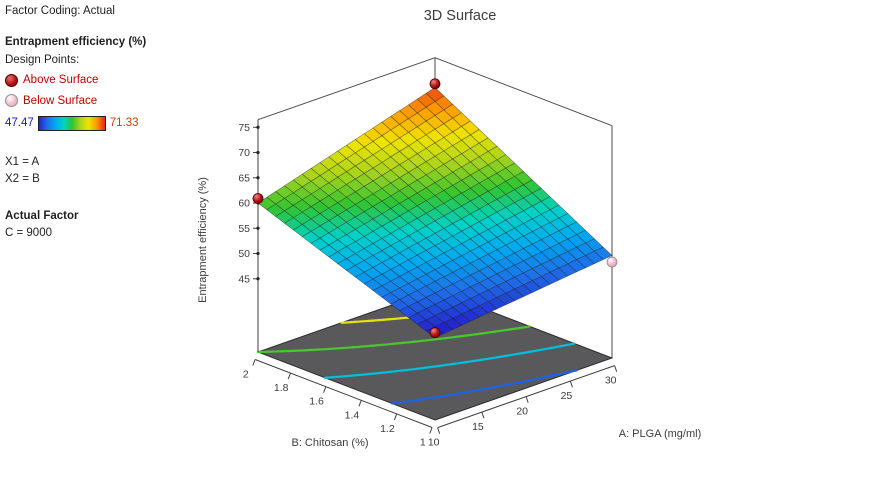  I want to click on color-scale-bar, so click(71, 123).